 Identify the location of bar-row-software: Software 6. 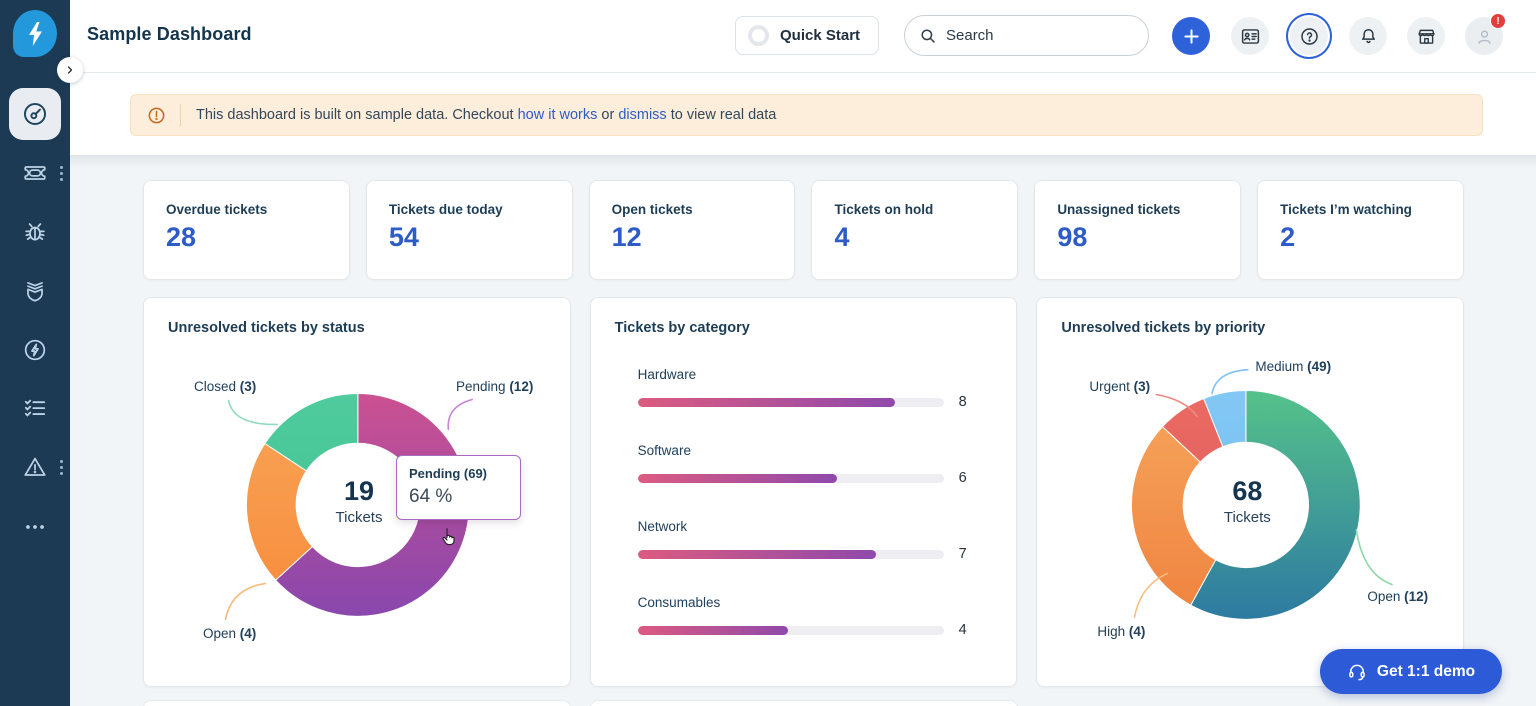
(817, 464).